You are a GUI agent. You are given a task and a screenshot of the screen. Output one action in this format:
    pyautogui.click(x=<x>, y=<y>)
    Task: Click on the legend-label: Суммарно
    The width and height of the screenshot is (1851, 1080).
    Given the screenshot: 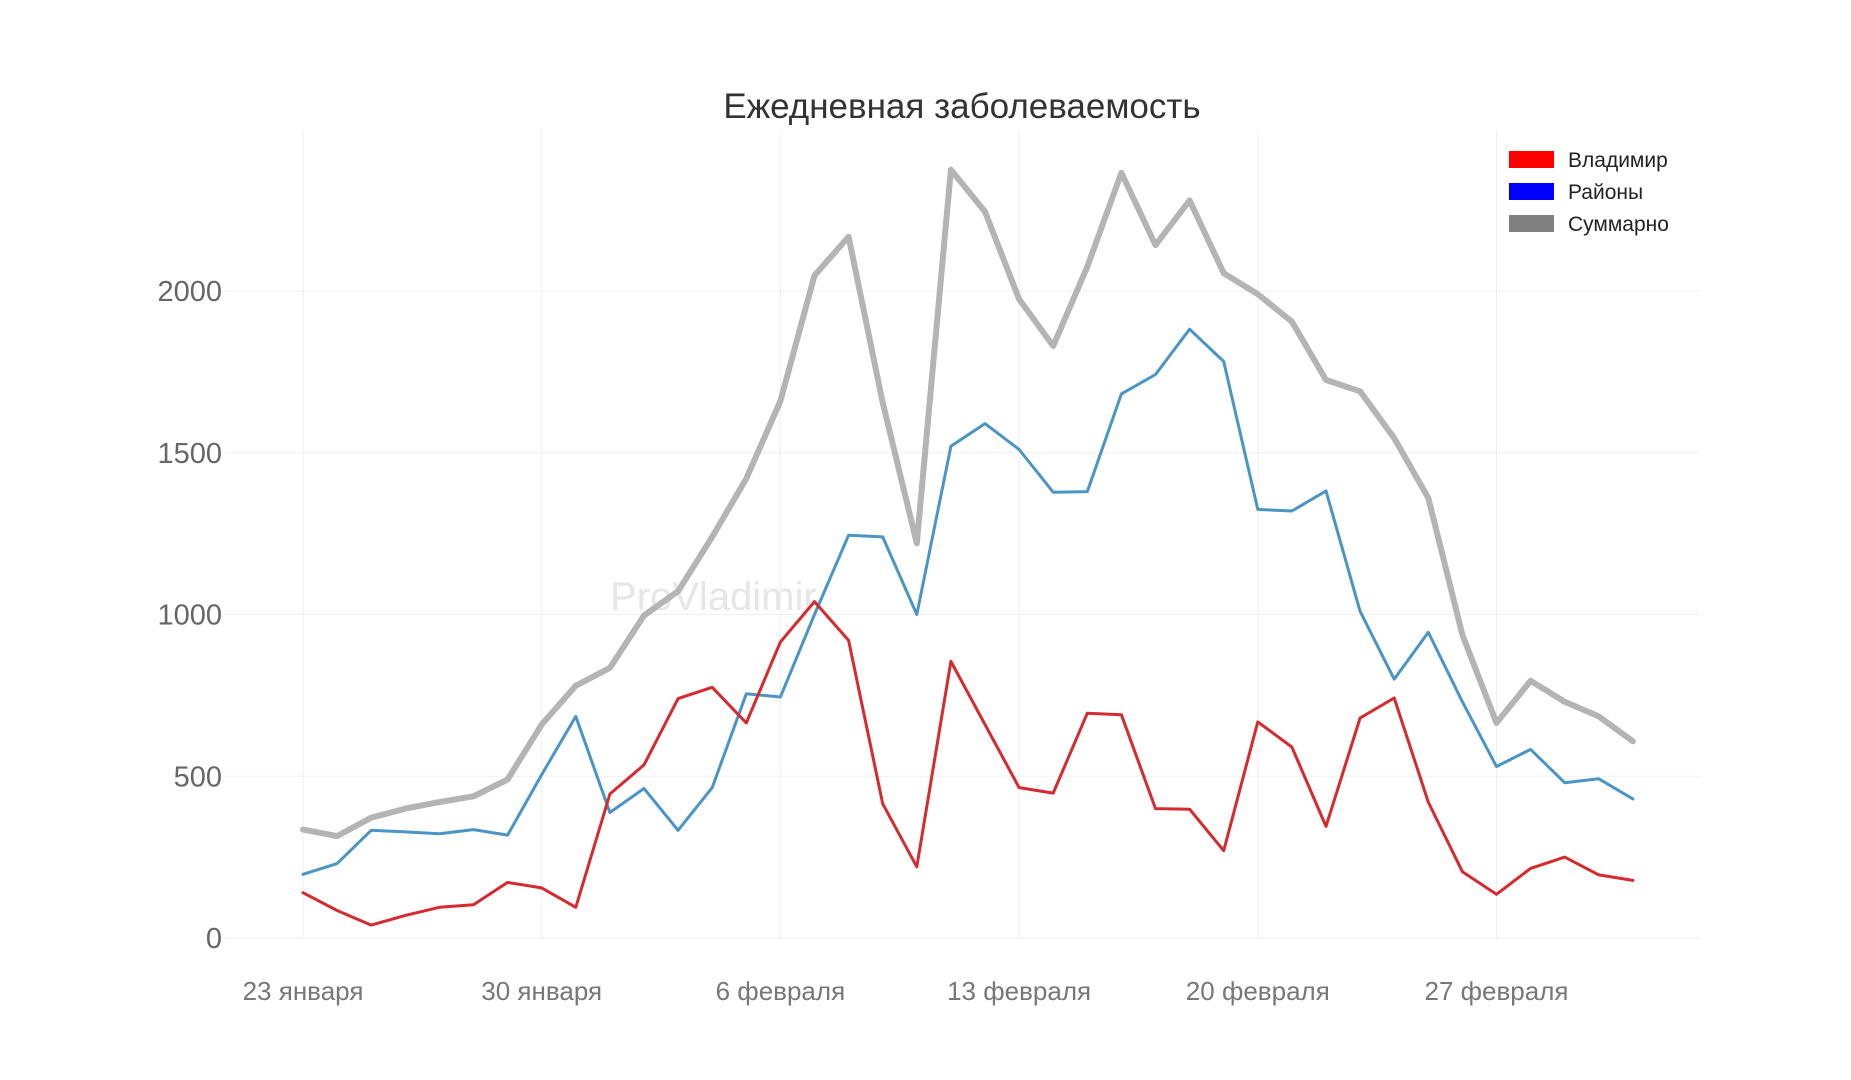 What is the action you would take?
    pyautogui.click(x=1618, y=224)
    